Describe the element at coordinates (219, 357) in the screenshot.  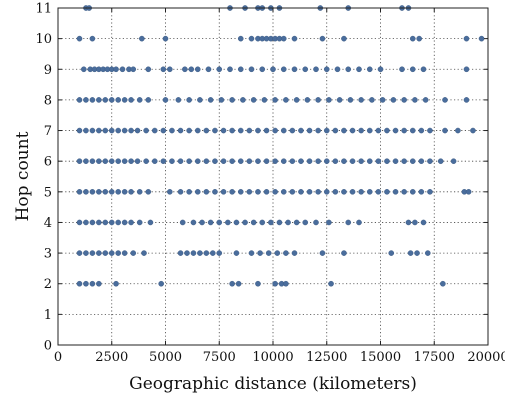
I see `x-tick-label: 7500` at that location.